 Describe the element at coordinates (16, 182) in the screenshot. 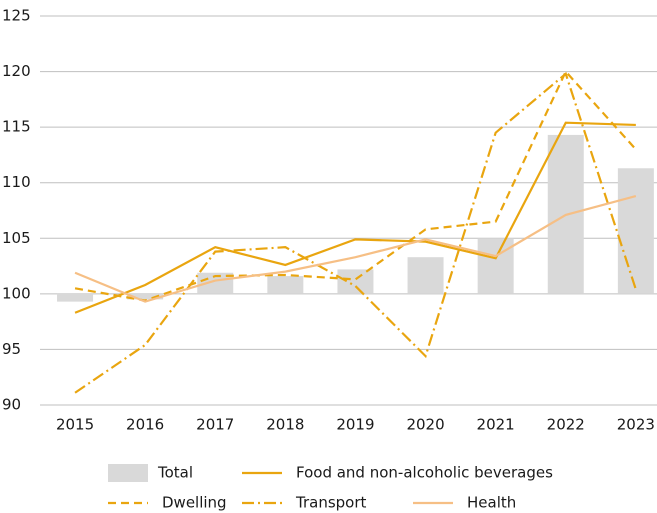

I see `y-tick-label: 110` at that location.